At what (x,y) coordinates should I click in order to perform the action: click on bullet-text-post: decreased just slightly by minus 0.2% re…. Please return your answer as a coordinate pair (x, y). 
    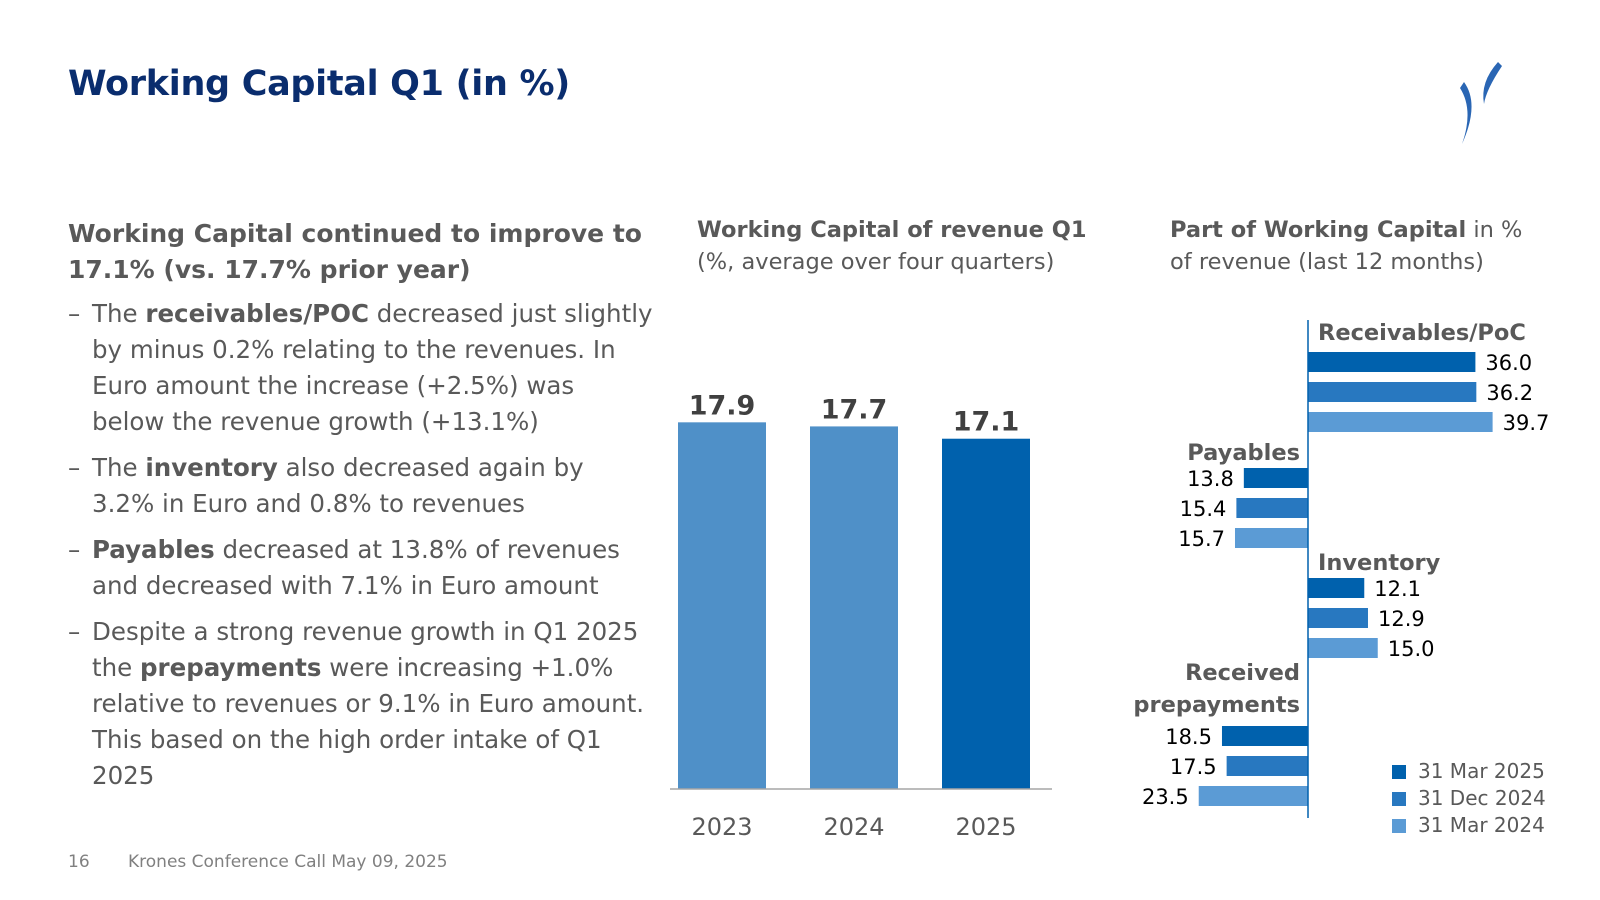
    Looking at the image, I should click on (372, 367).